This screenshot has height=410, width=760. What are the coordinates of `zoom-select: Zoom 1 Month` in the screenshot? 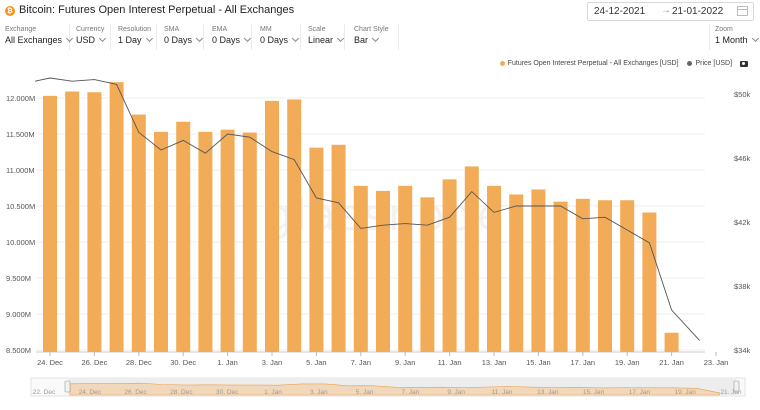 It's located at (734, 37).